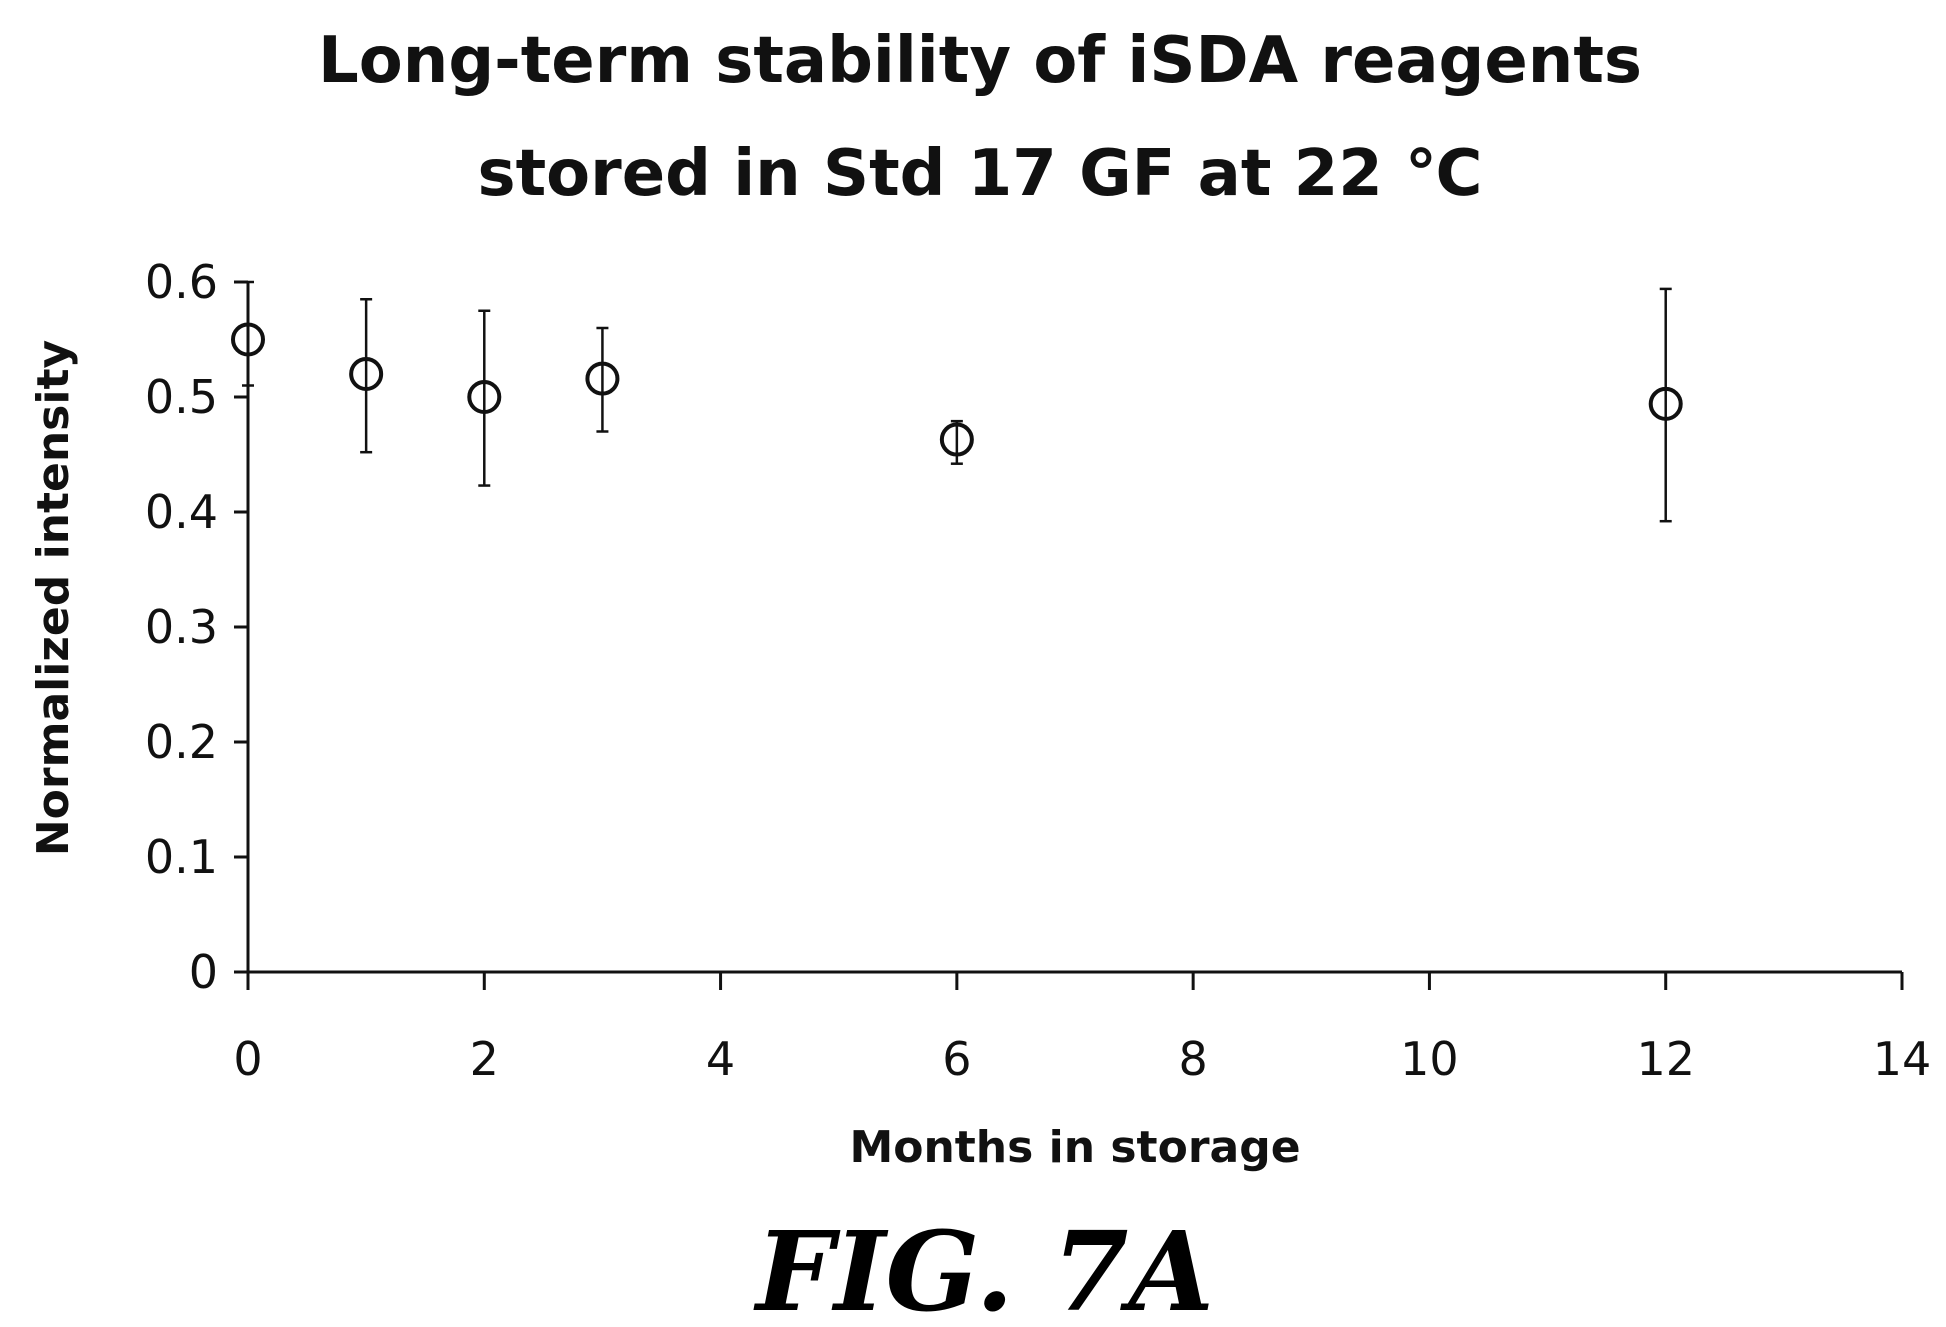  I want to click on x-tick-label: 14, so click(1902, 1059).